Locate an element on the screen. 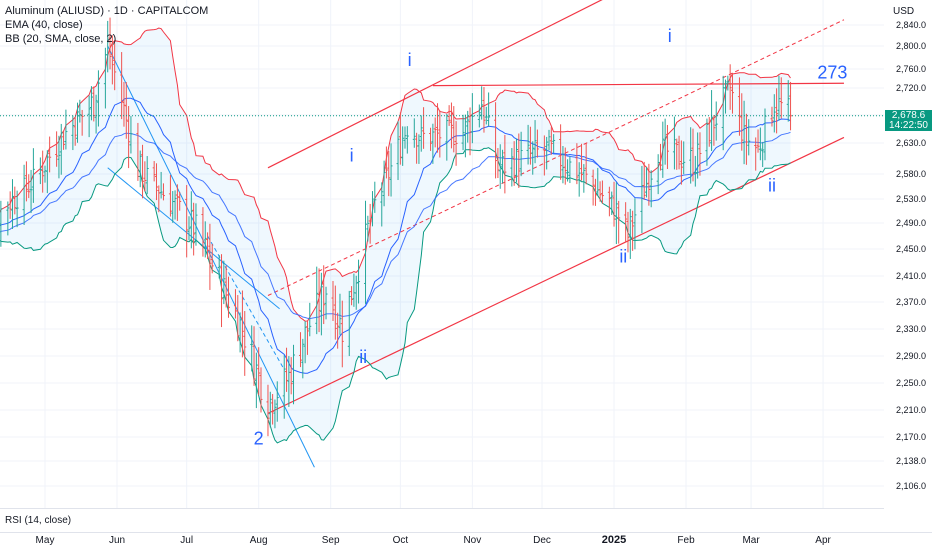 The height and width of the screenshot is (550, 932). symbol-legend: Aluminum (ALIUSD) · 1D · CAPITALCOM is located at coordinates (107, 11).